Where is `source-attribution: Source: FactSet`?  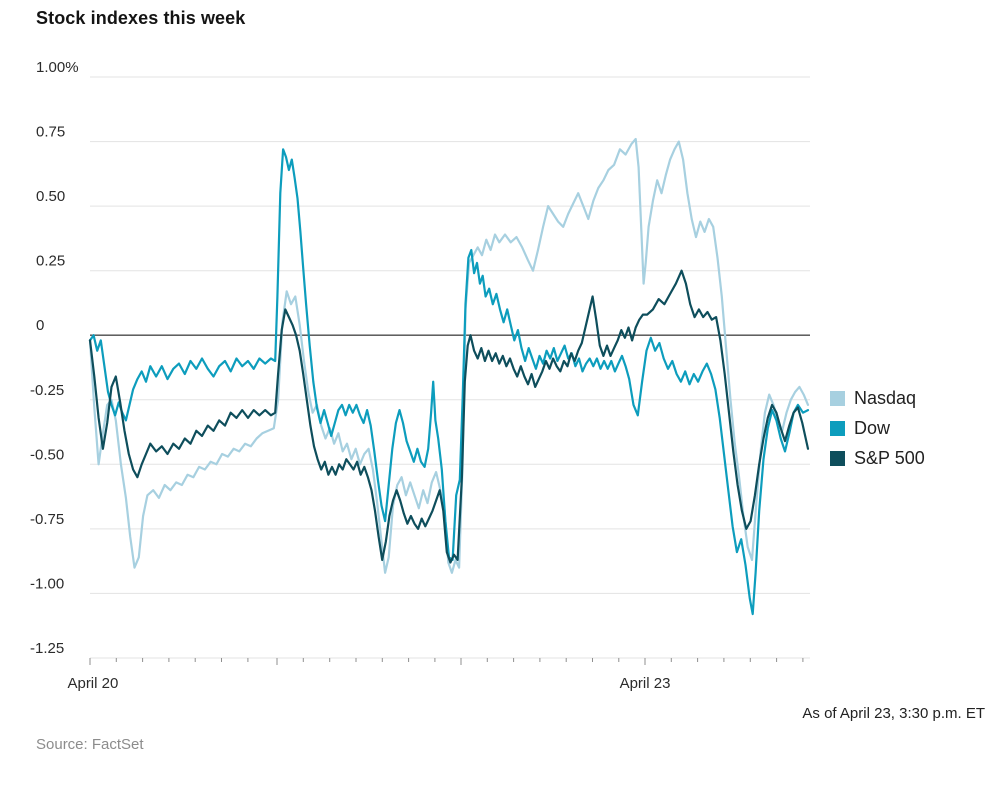 source-attribution: Source: FactSet is located at coordinates (90, 744).